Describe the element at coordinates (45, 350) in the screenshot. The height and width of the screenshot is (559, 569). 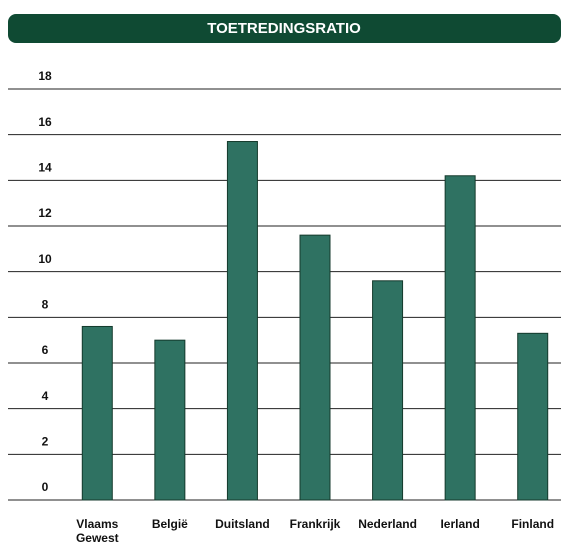
I see `y-tick-label: 6` at that location.